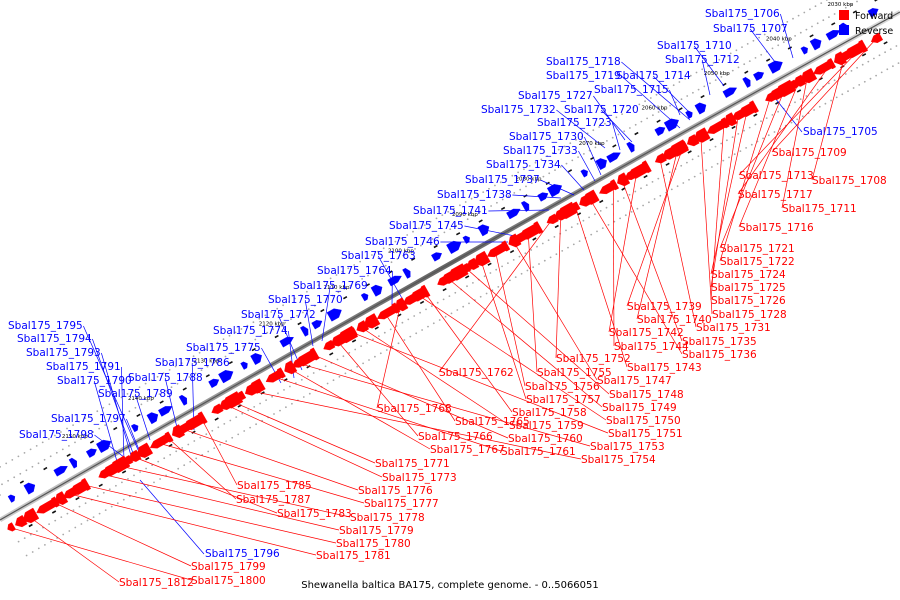 The image size is (900, 600). What do you see at coordinates (273, 500) in the screenshot?
I see `forward-gene-label: Sbal175_1787` at bounding box center [273, 500].